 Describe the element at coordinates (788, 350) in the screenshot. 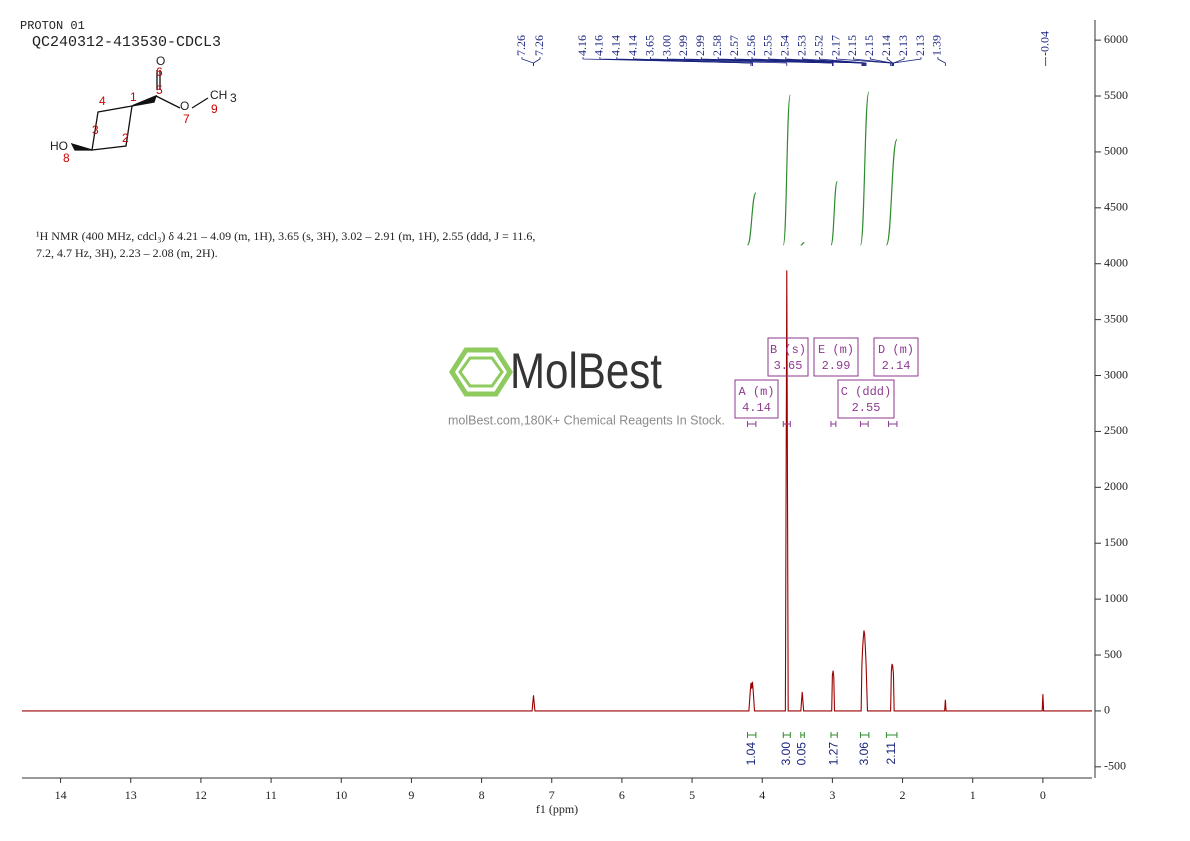

I see `multiplet-name: B (s)` at that location.